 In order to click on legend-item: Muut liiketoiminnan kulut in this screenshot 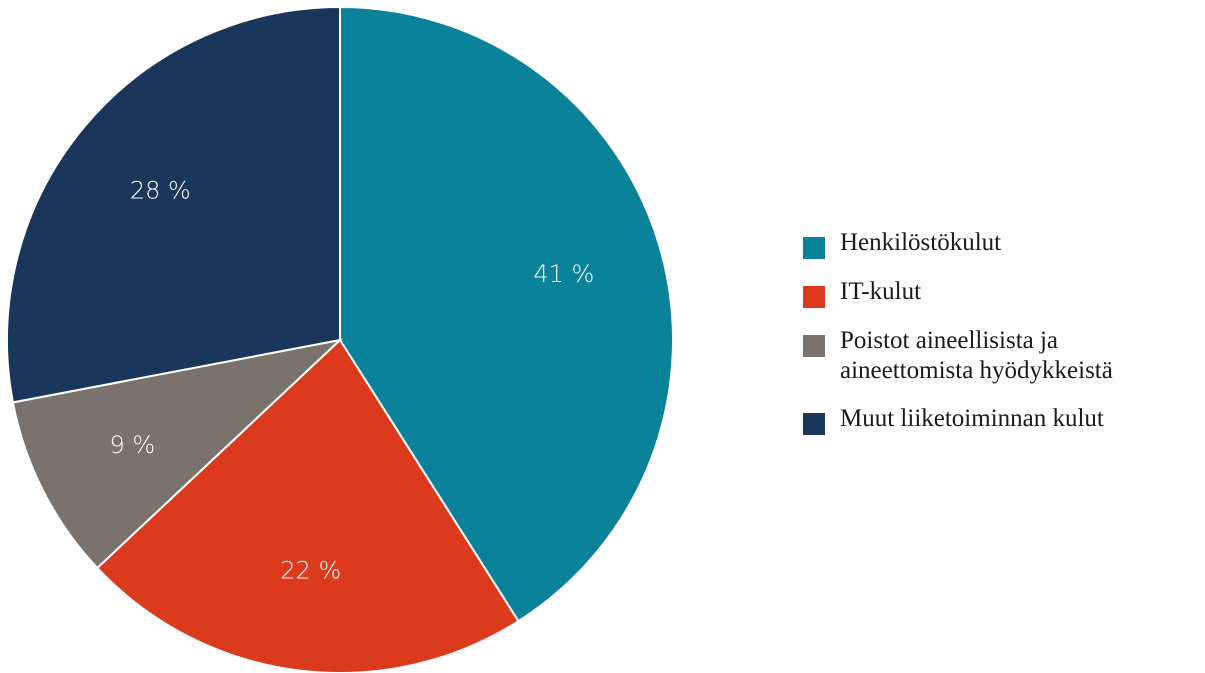, I will do `click(958, 419)`.